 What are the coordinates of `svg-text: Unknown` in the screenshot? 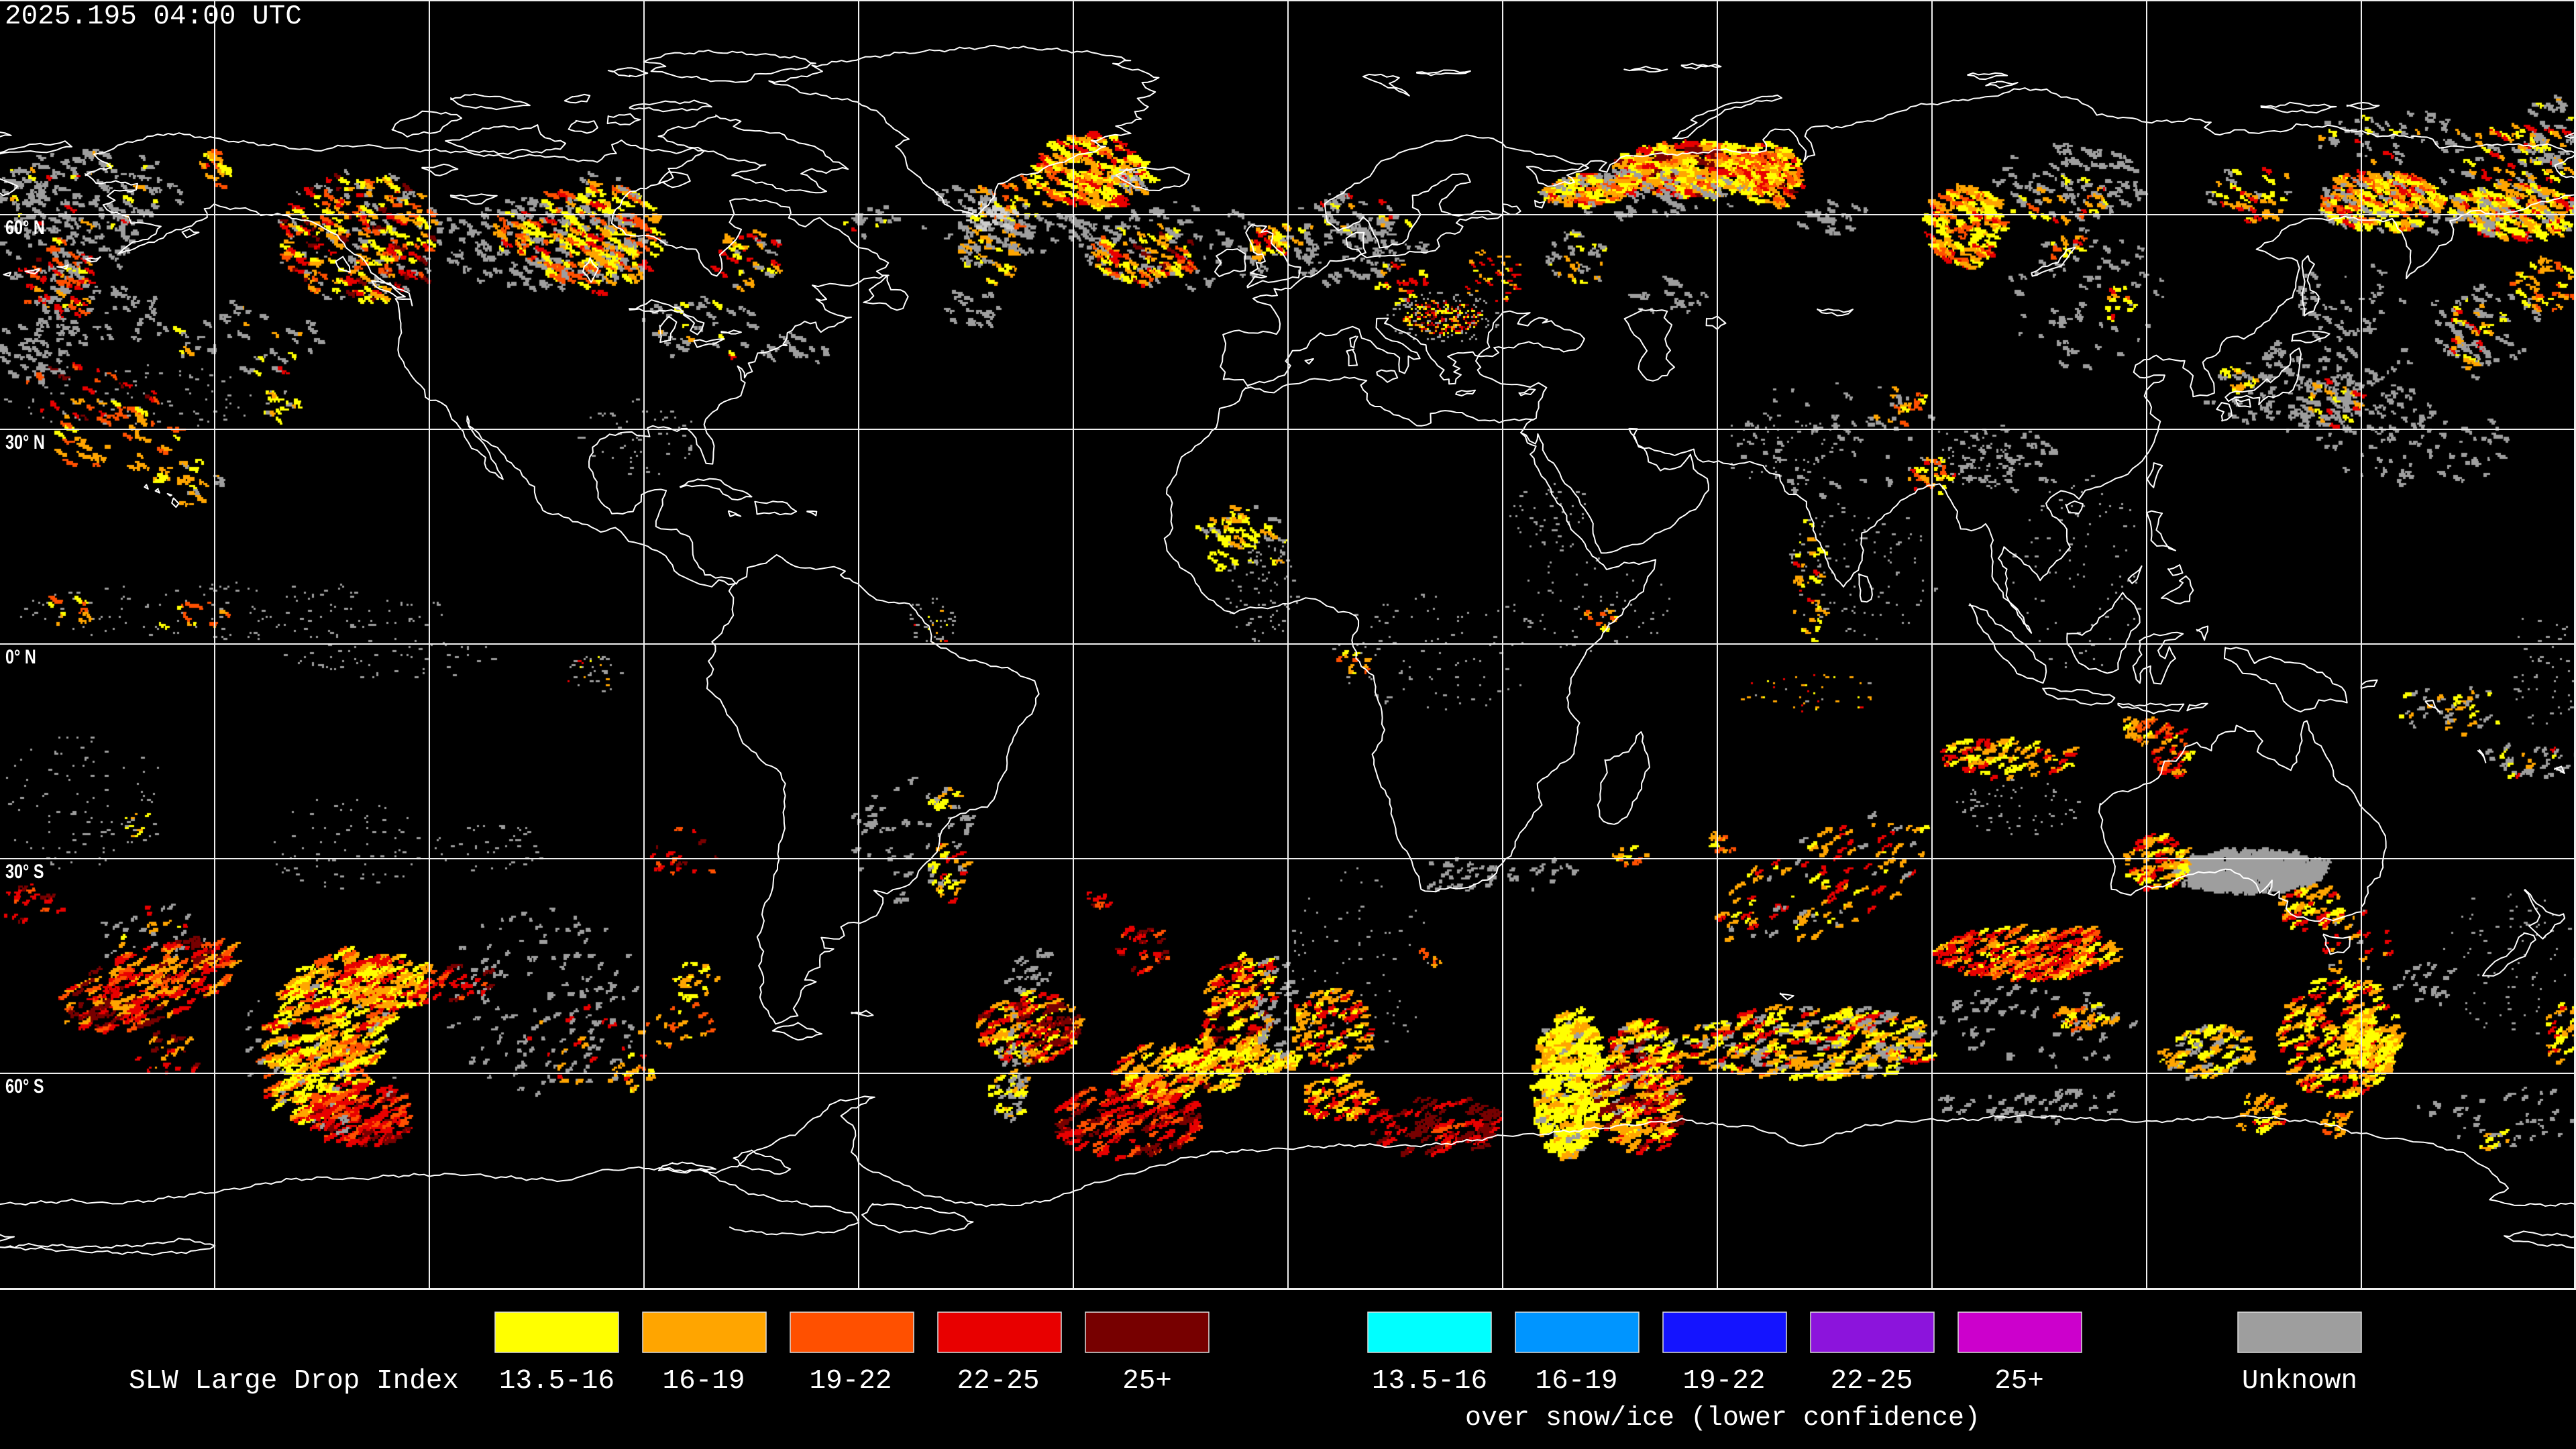 It's located at (2299, 1381).